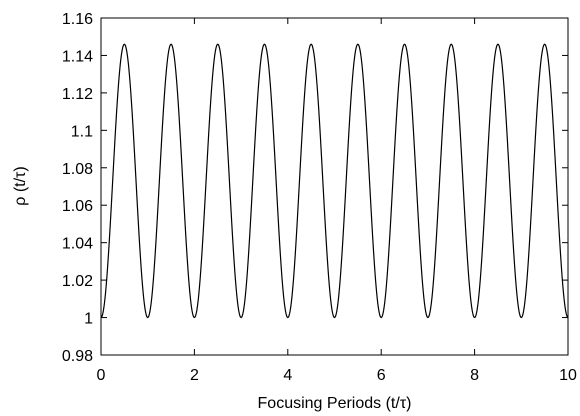  What do you see at coordinates (77, 206) in the screenshot?
I see `y-tick-label: 1.06` at bounding box center [77, 206].